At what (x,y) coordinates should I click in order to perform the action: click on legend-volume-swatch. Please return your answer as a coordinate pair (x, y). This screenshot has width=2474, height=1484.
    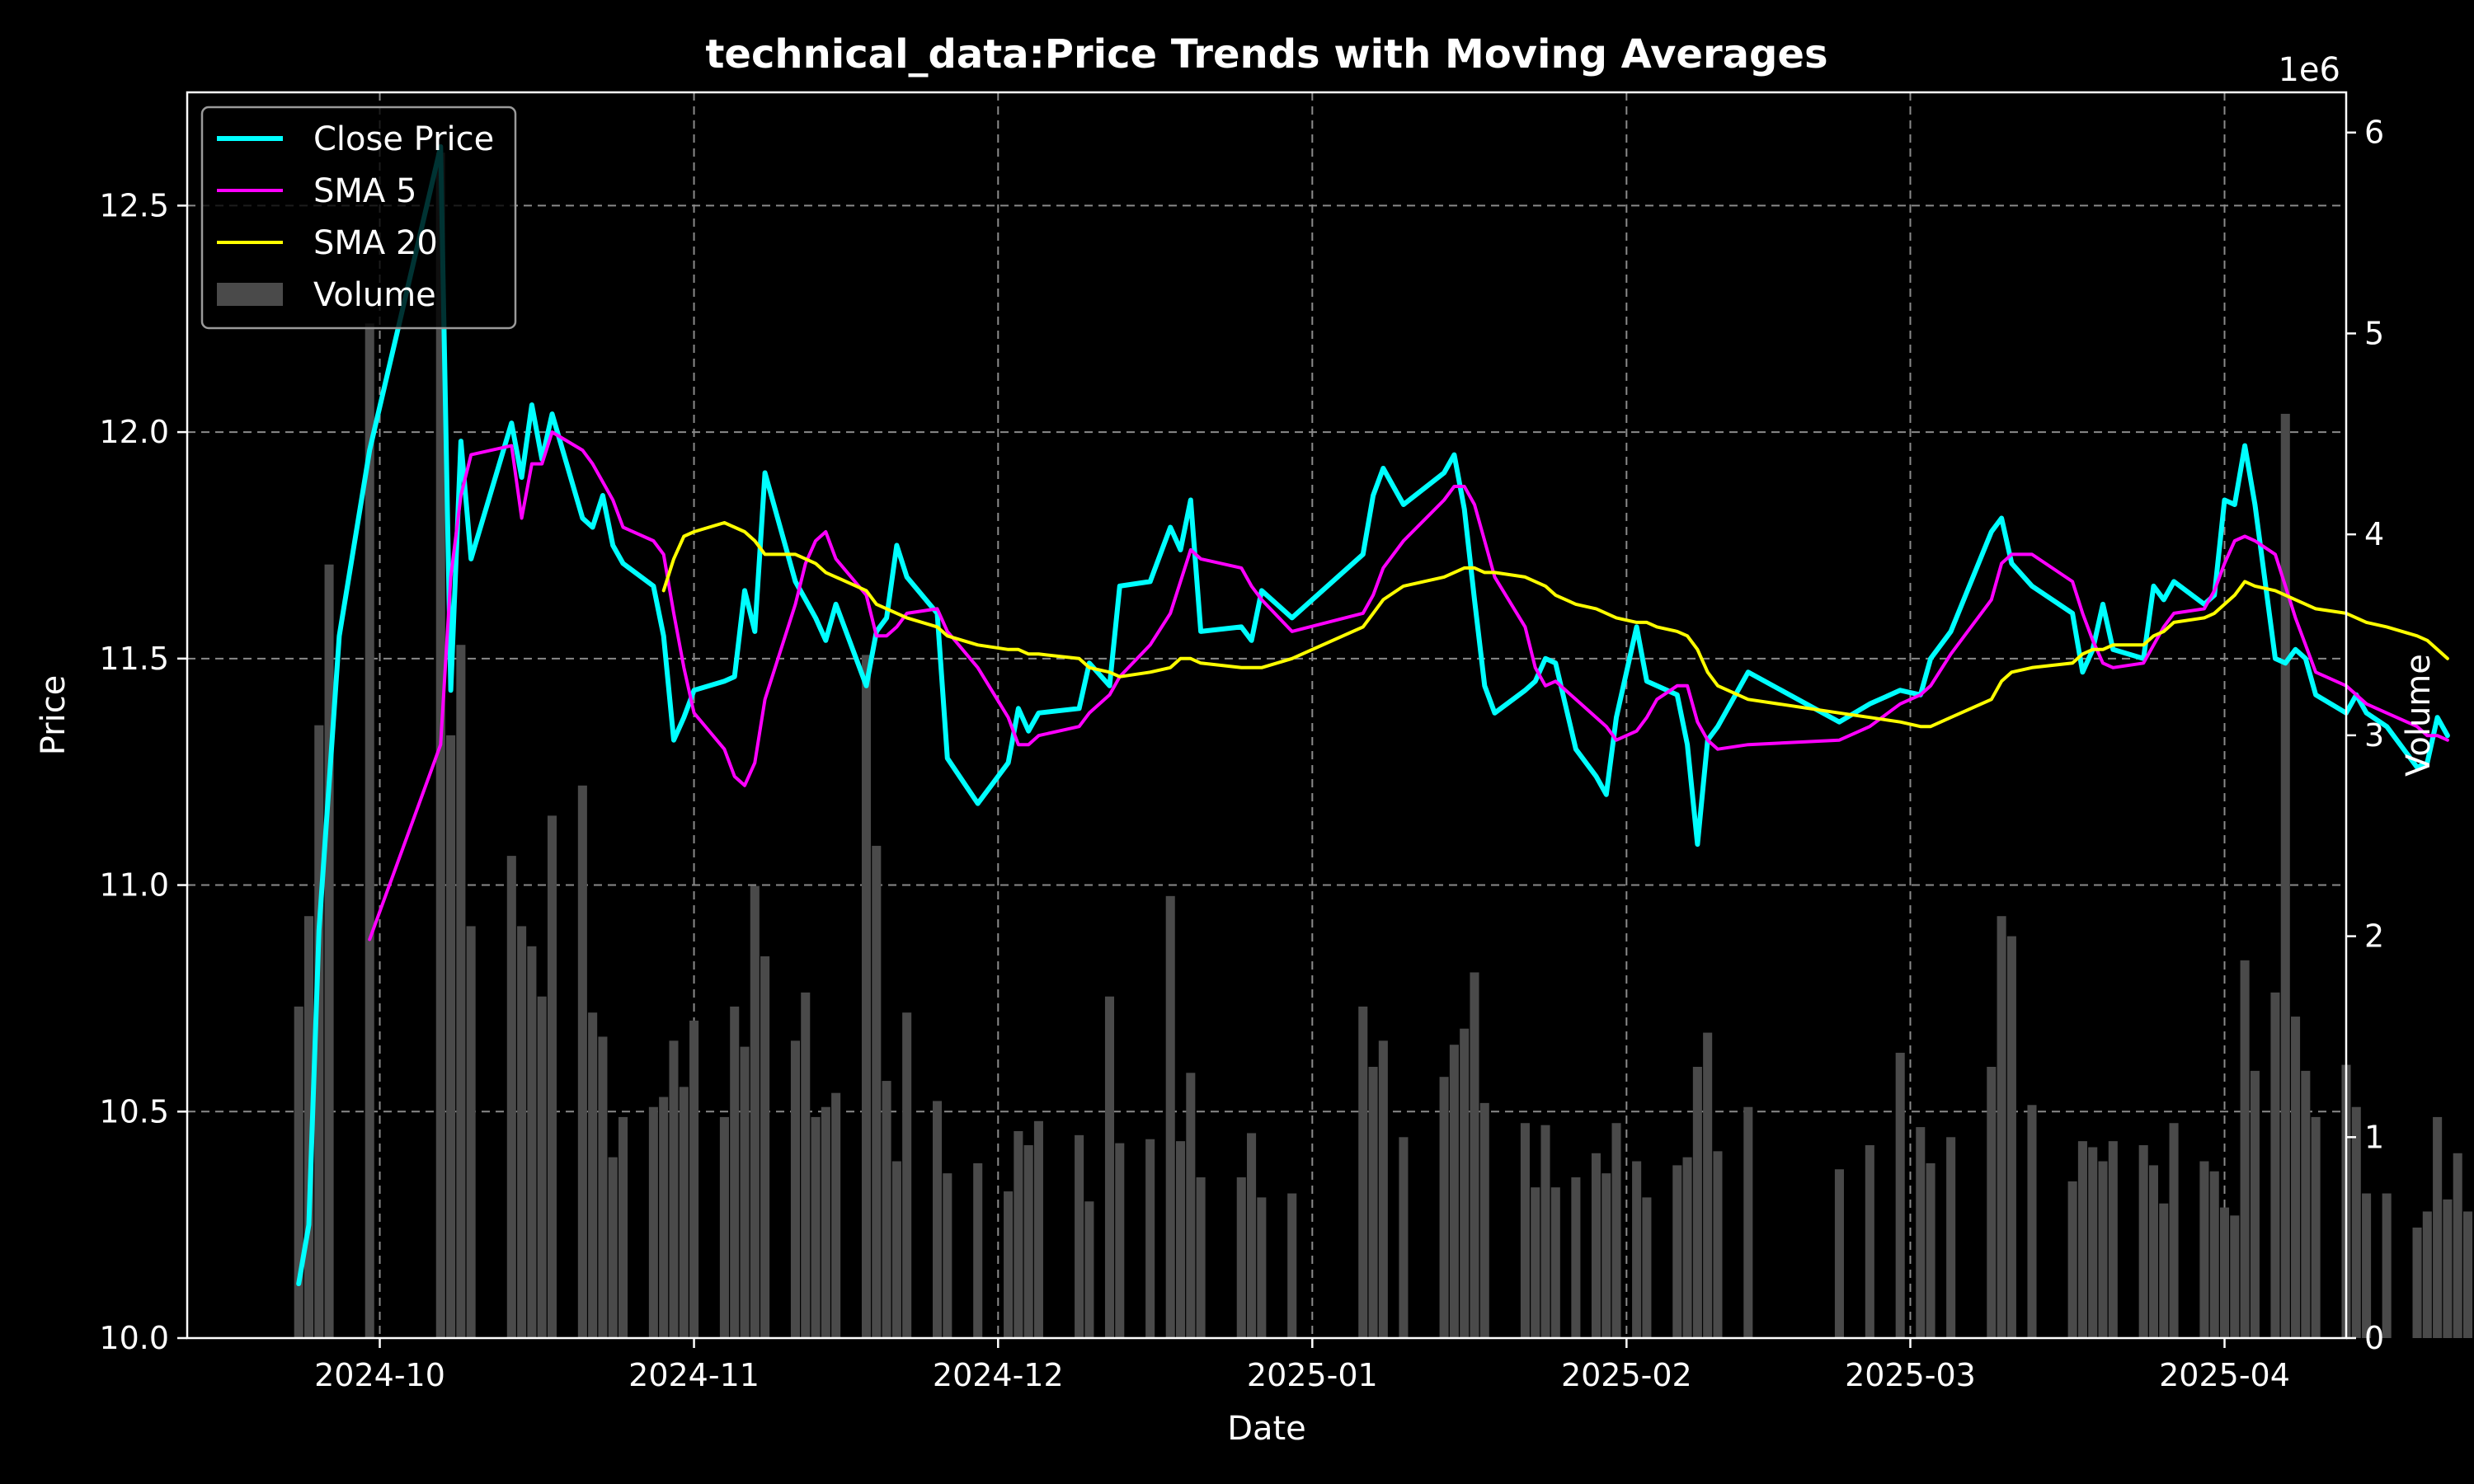
    Looking at the image, I should click on (250, 294).